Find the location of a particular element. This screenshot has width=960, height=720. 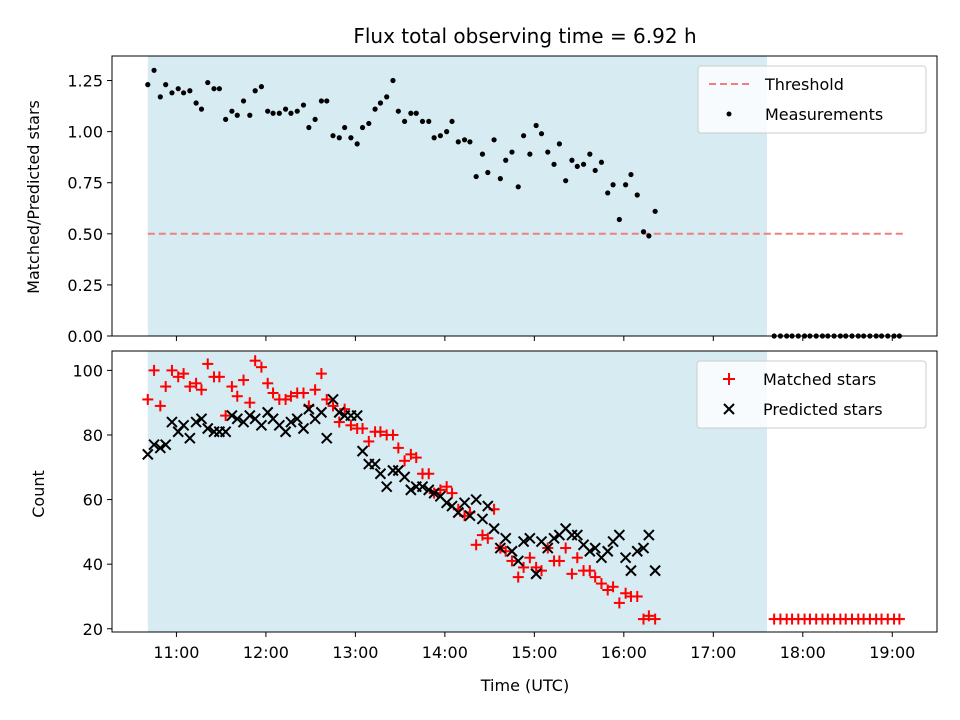

x-axis-label: Time (UTC) is located at coordinates (524, 685).